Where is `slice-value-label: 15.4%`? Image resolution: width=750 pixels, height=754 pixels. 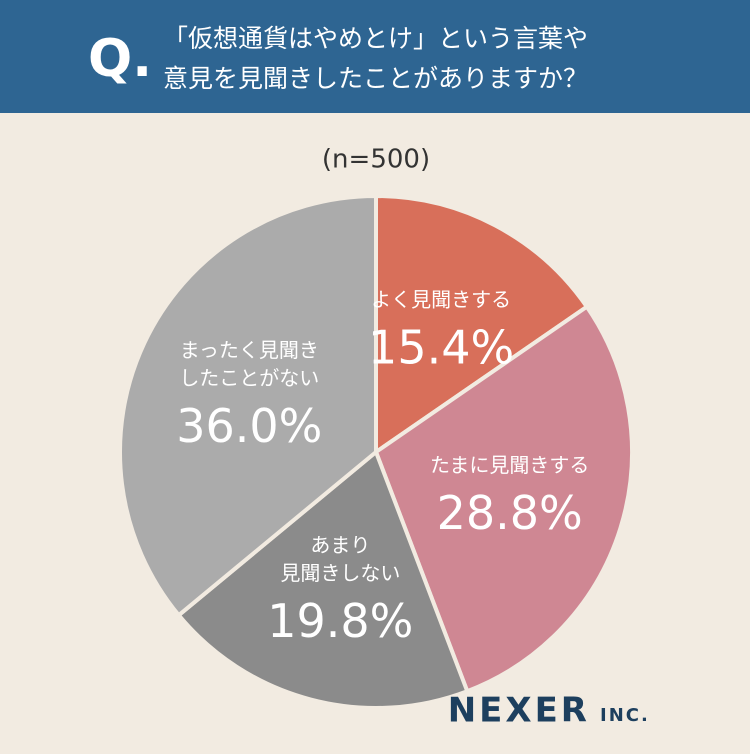
slice-value-label: 15.4% is located at coordinates (441, 348).